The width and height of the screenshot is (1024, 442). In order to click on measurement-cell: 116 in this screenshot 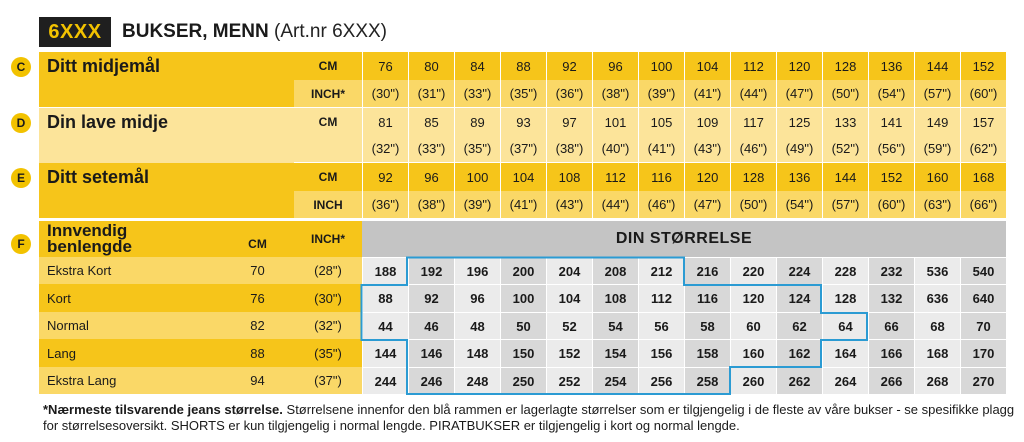, I will do `click(661, 177)`.